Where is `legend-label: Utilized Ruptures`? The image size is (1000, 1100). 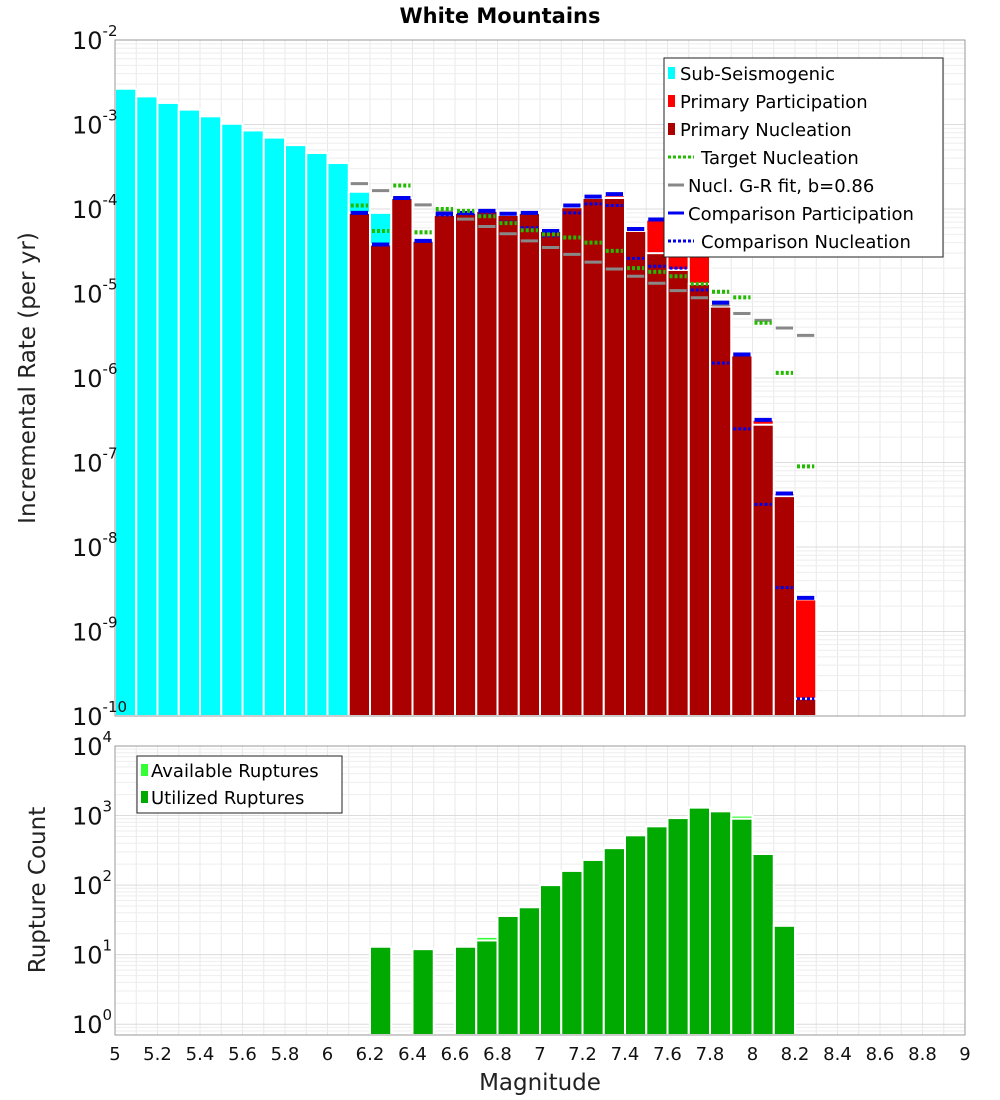
legend-label: Utilized Ruptures is located at coordinates (227, 798).